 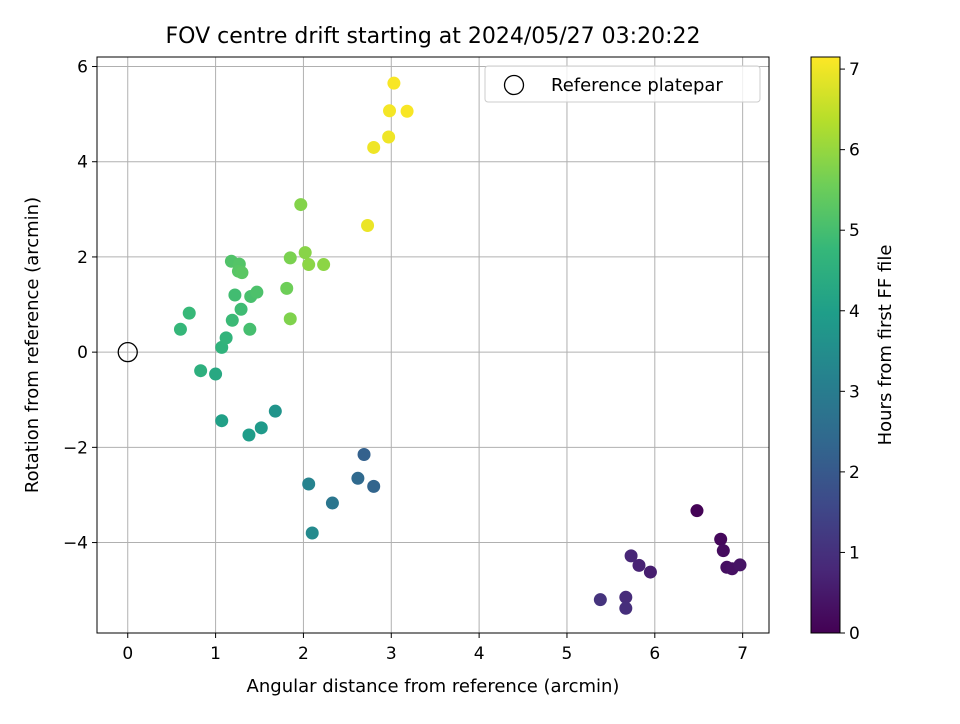 What do you see at coordinates (854, 151) in the screenshot?
I see `colorbar-tick-label: 6` at bounding box center [854, 151].